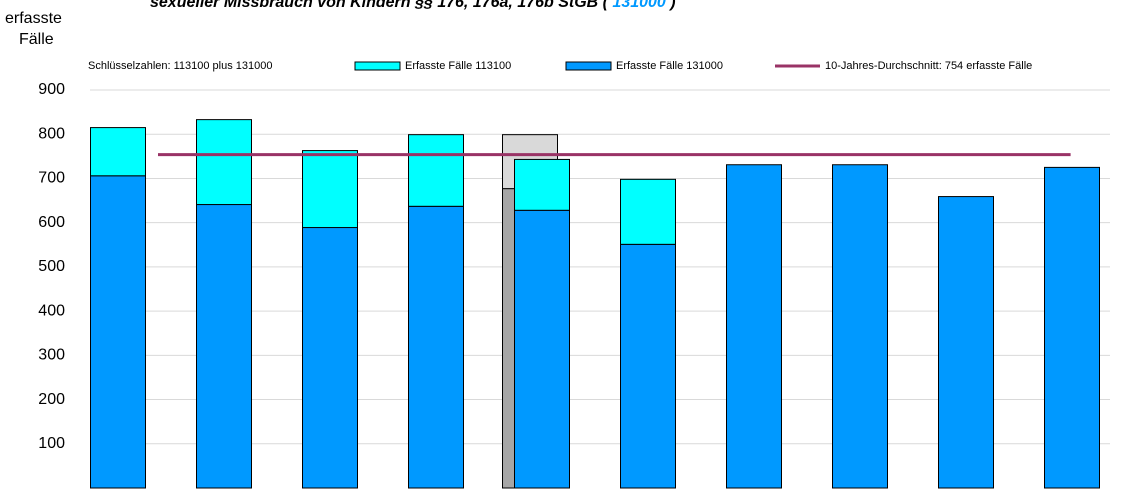 The height and width of the screenshot is (489, 1122). Describe the element at coordinates (458, 66) in the screenshot. I see `legend-label: Erfasste Fälle 113100` at that location.